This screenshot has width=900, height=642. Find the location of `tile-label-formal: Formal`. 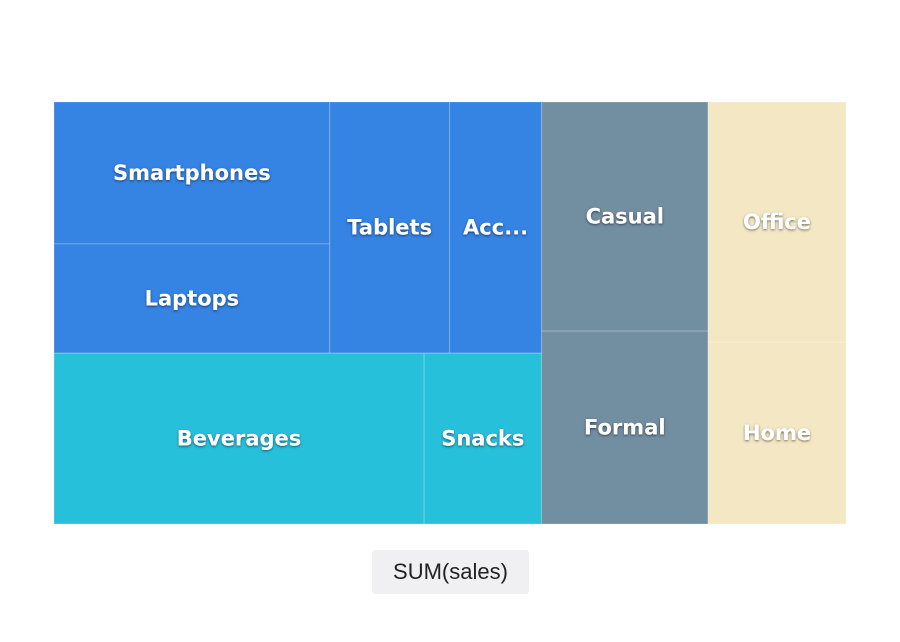

tile-label-formal: Formal is located at coordinates (625, 428).